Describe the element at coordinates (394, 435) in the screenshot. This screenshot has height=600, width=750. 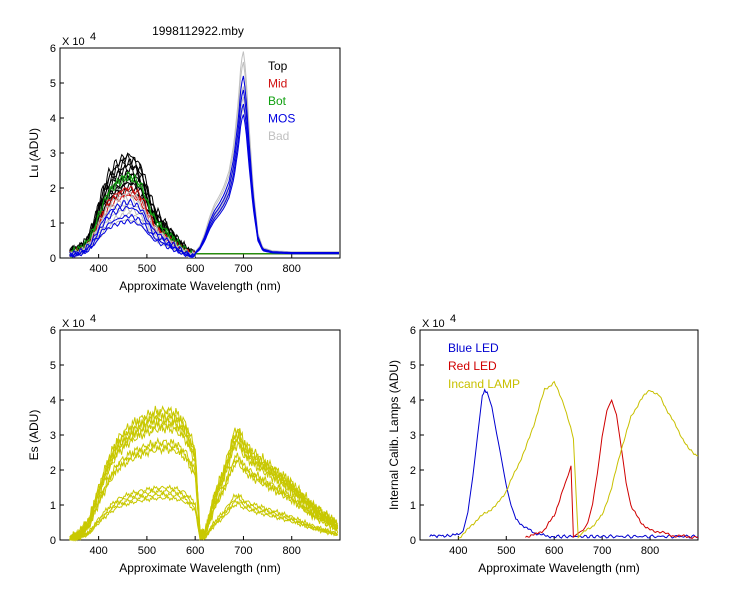
I see `y-axis-label: Internal Calib. Lamps (ADU)` at that location.